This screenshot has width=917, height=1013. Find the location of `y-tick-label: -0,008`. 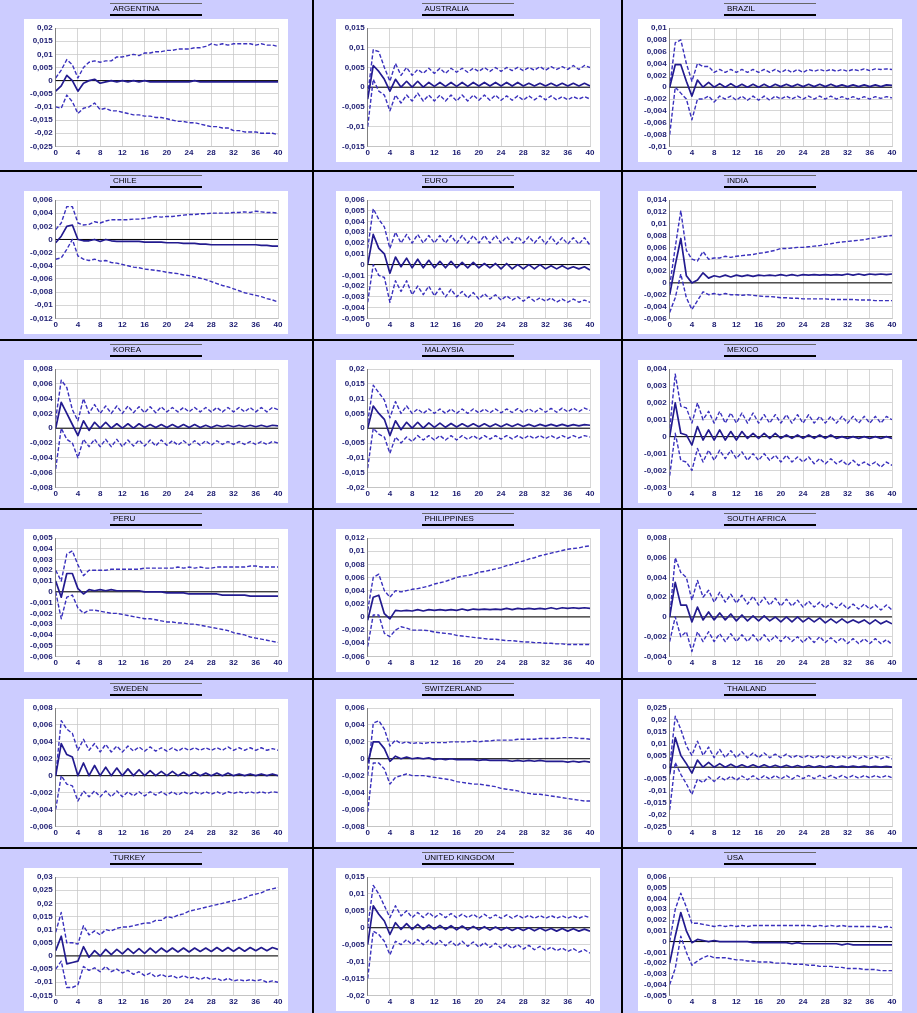

y-tick-label: -0,008 is located at coordinates (42, 487).